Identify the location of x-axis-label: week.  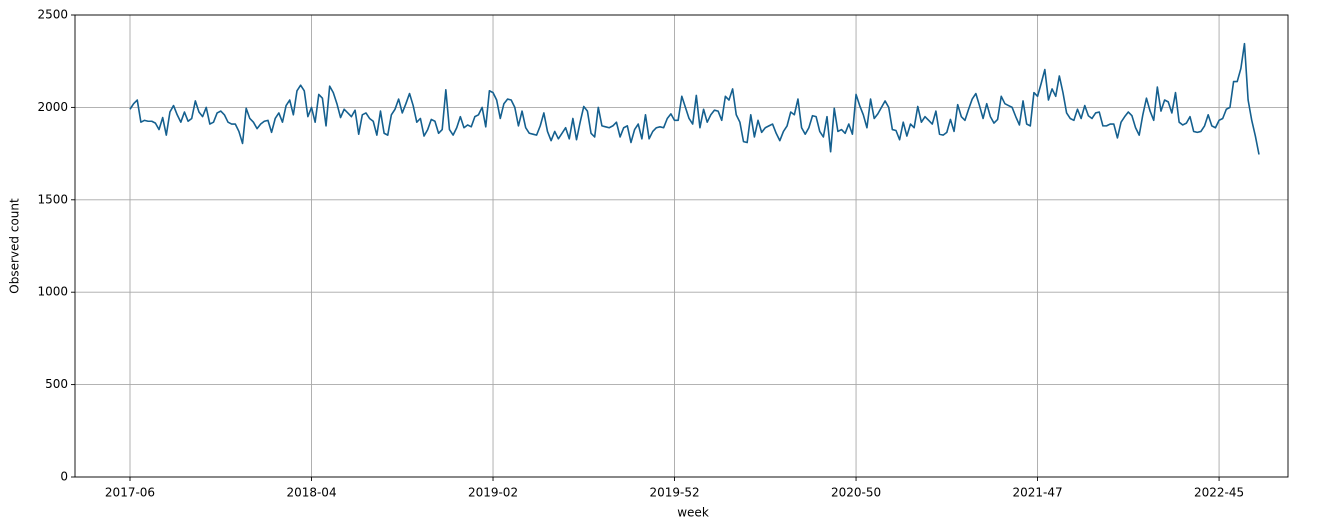
(693, 513).